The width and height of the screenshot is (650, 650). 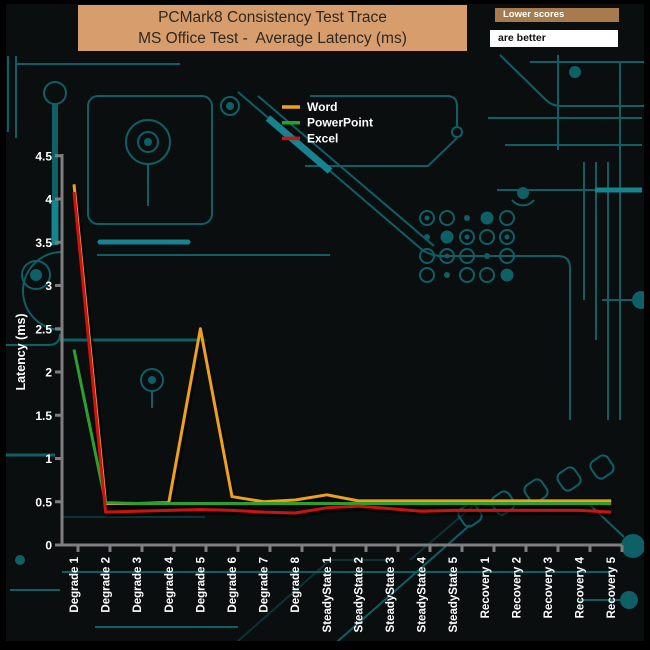 What do you see at coordinates (107, 585) in the screenshot?
I see `x-category-label: Degrade 2` at bounding box center [107, 585].